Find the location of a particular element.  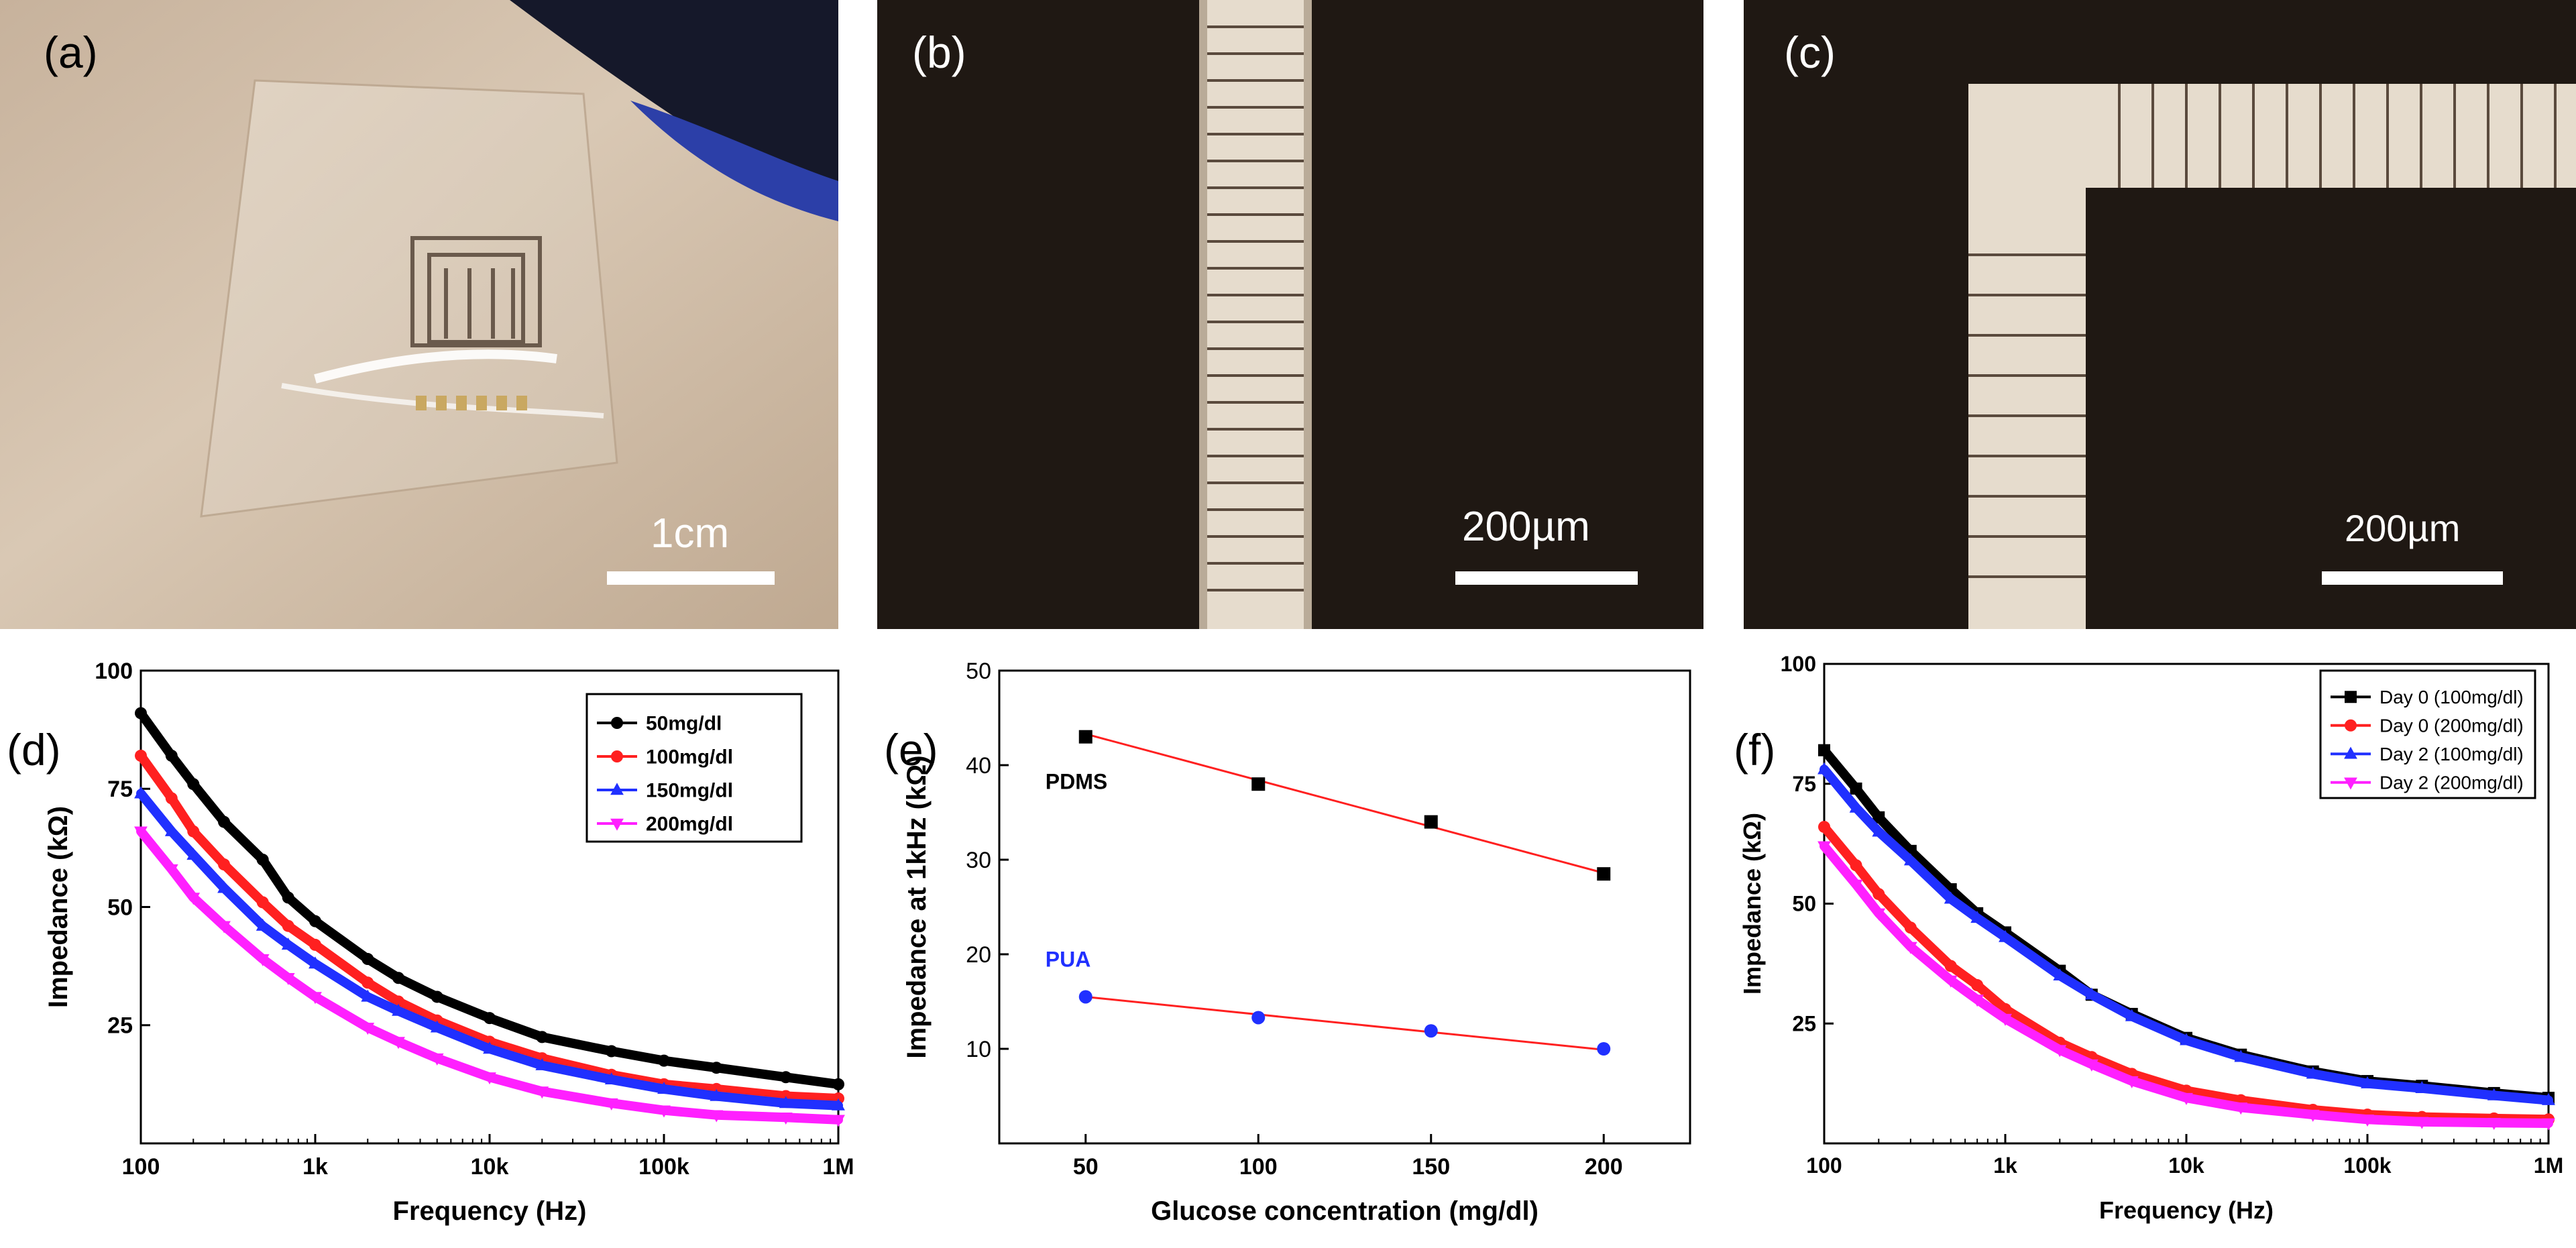

series-50mg-dl is located at coordinates (489, 898).